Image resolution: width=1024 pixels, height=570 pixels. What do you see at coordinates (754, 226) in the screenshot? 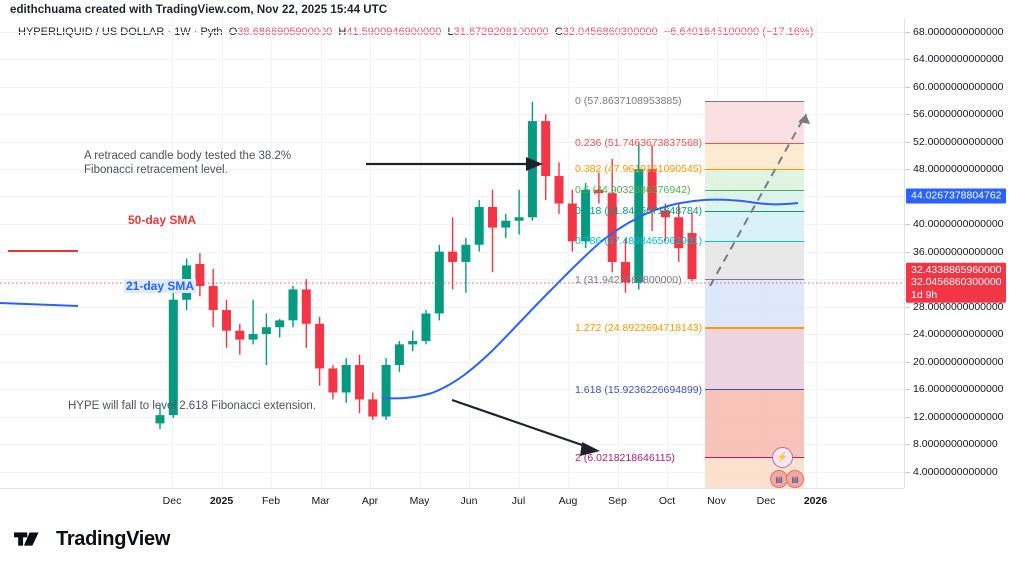
I see `fibonacci-zone-0.618` at bounding box center [754, 226].